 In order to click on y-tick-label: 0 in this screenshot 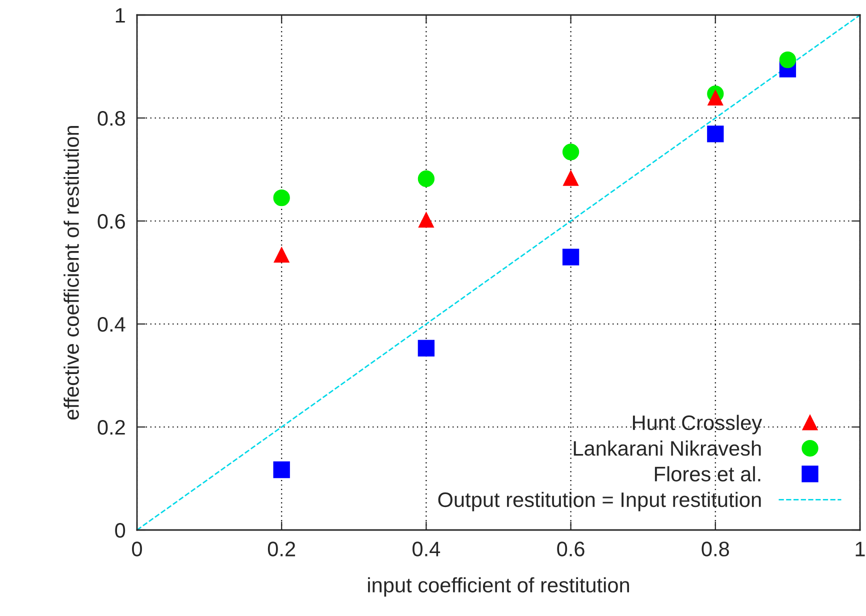, I will do `click(120, 530)`.